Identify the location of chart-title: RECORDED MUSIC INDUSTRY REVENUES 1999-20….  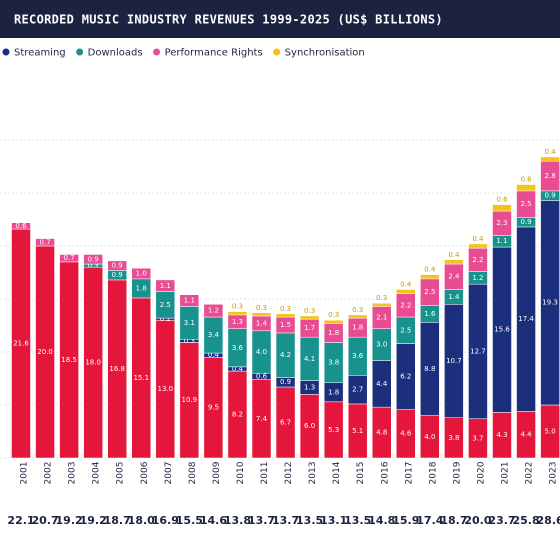
(228, 20).